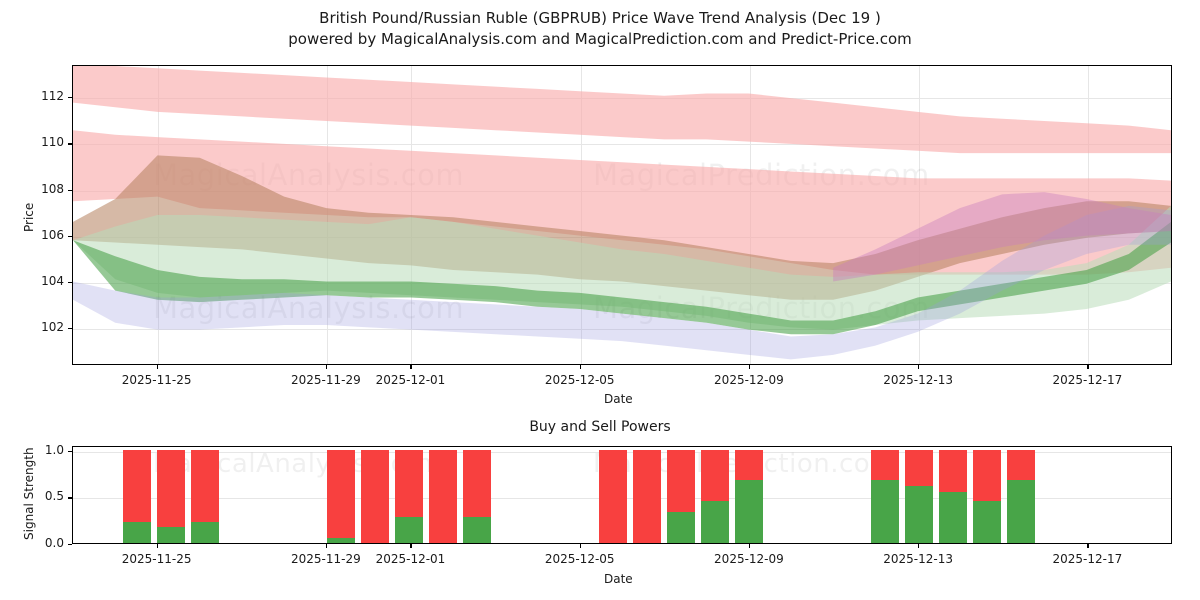 The height and width of the screenshot is (600, 1200). Describe the element at coordinates (29, 493) in the screenshot. I see `power-y-axis-label: Signal Strength` at that location.